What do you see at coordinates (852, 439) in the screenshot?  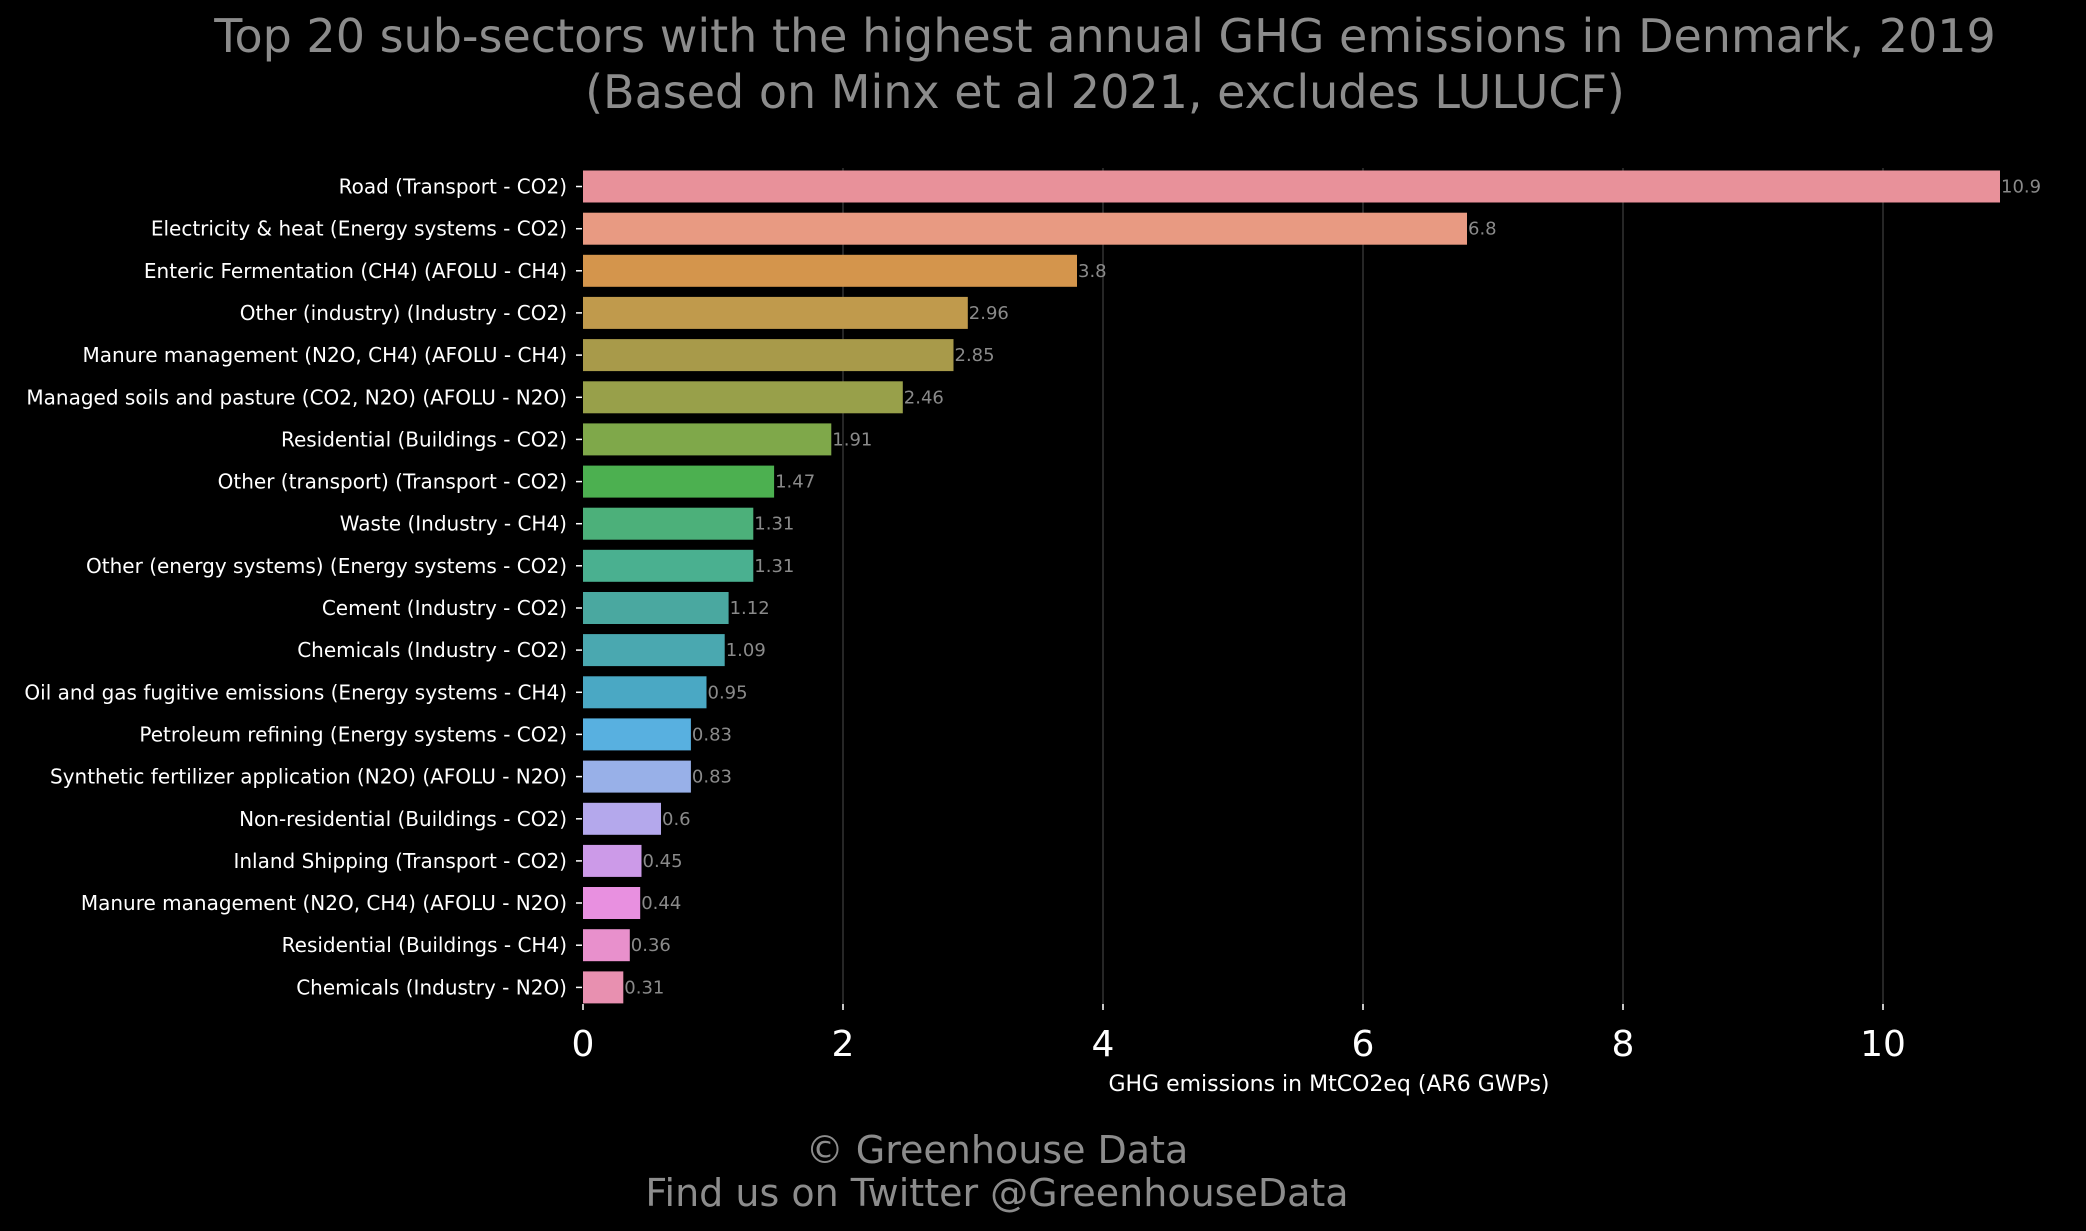 I see `data-label: 1.91` at bounding box center [852, 439].